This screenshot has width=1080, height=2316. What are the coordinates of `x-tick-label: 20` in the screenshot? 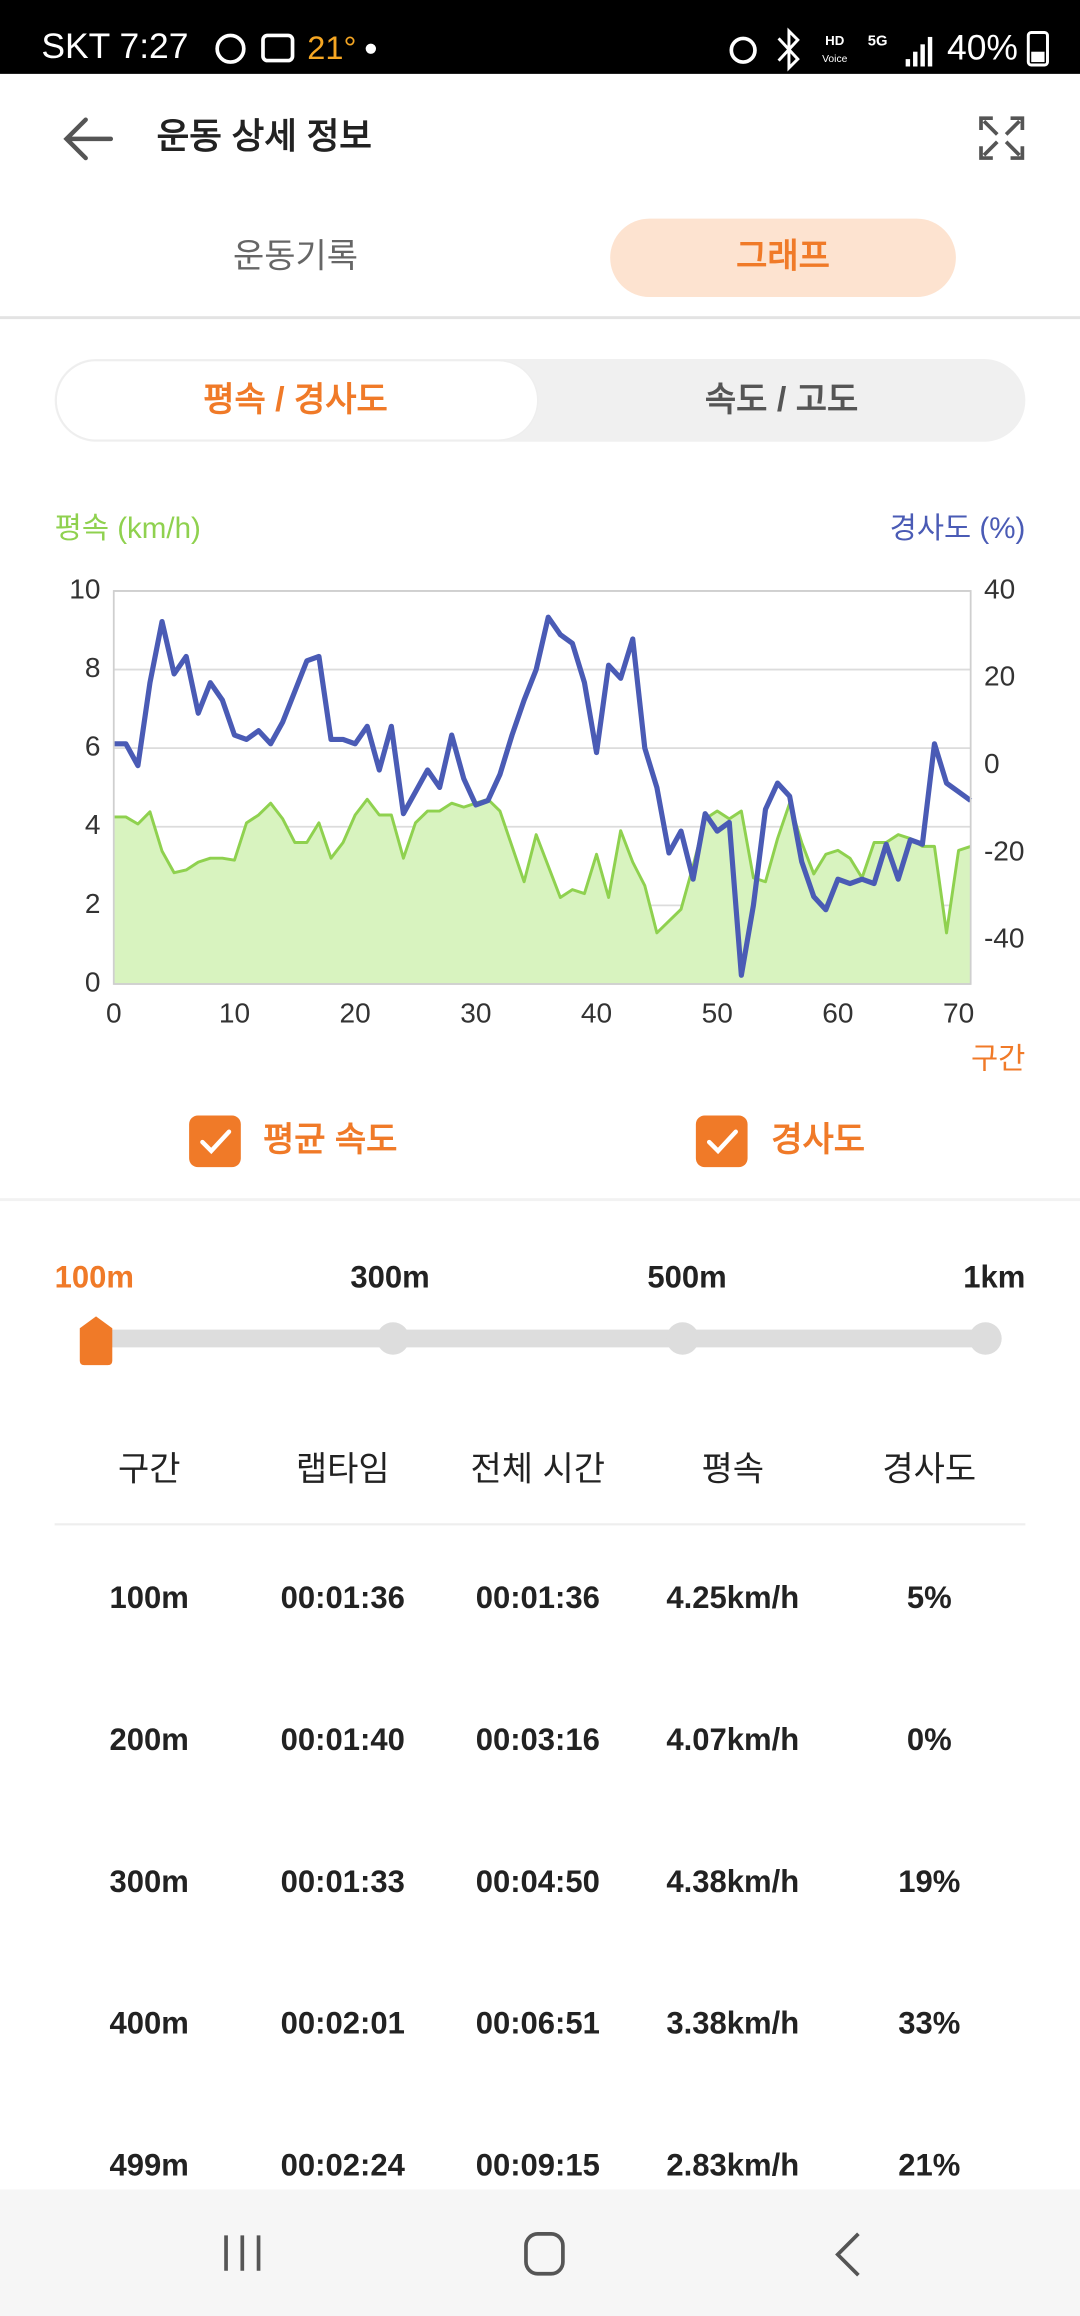 It's located at (355, 1012).